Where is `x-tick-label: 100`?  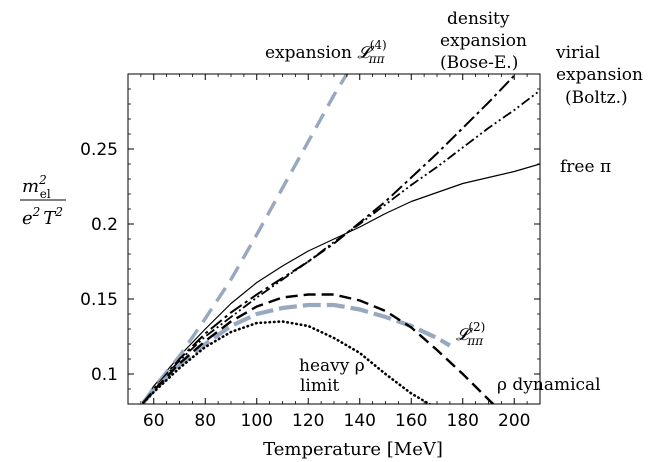 x-tick-label: 100 is located at coordinates (257, 421).